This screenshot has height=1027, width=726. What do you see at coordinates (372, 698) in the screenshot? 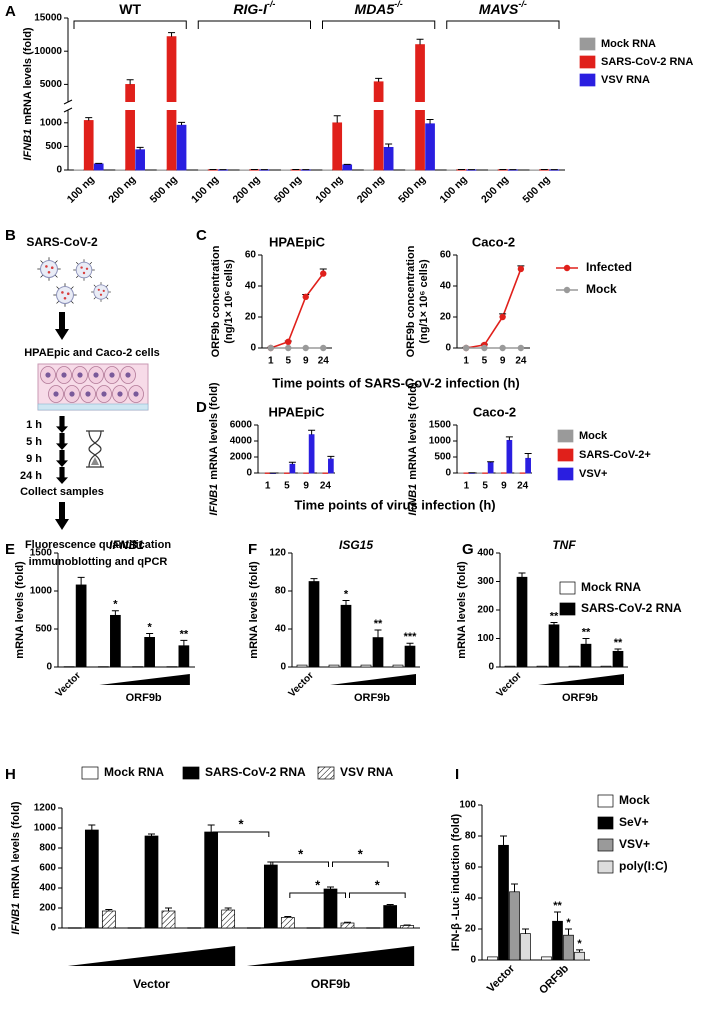
I see `x-tick-label: ORF9b` at bounding box center [372, 698].